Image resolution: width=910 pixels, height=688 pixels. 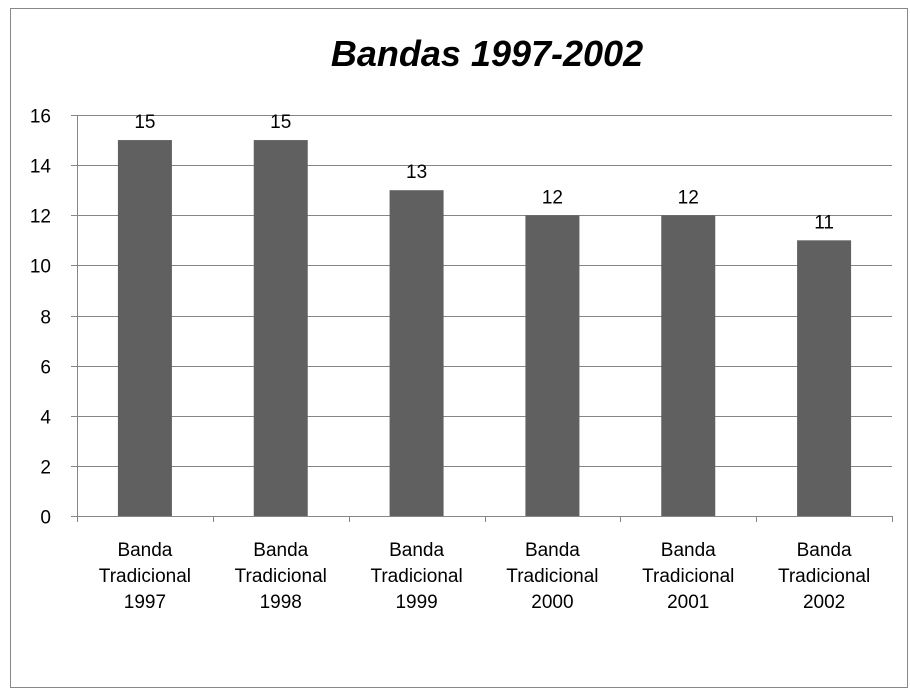 I want to click on chart-title: Bandas 1997-2002, so click(x=487, y=53).